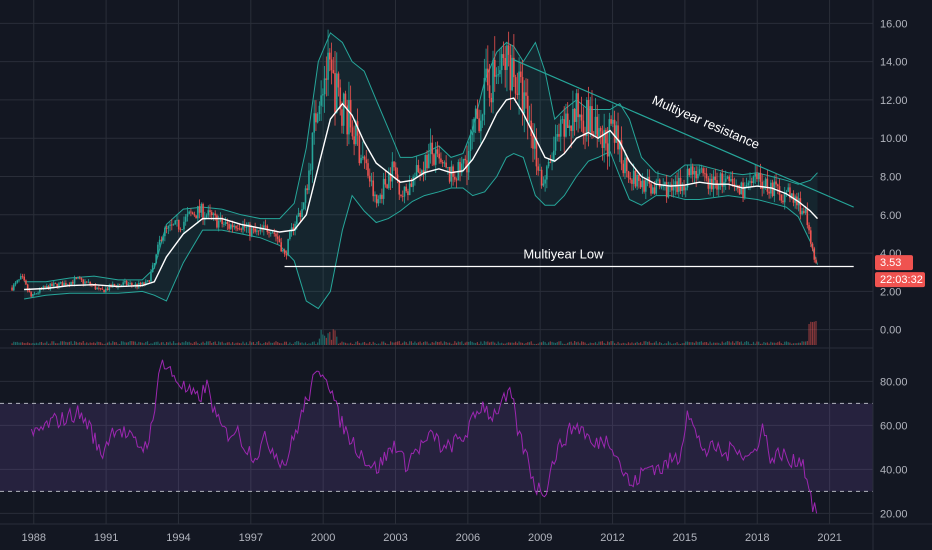 Image resolution: width=932 pixels, height=550 pixels. What do you see at coordinates (894, 448) in the screenshot?
I see `rsi-axis: 20.00 40.00 60.00 80.00` at bounding box center [894, 448].